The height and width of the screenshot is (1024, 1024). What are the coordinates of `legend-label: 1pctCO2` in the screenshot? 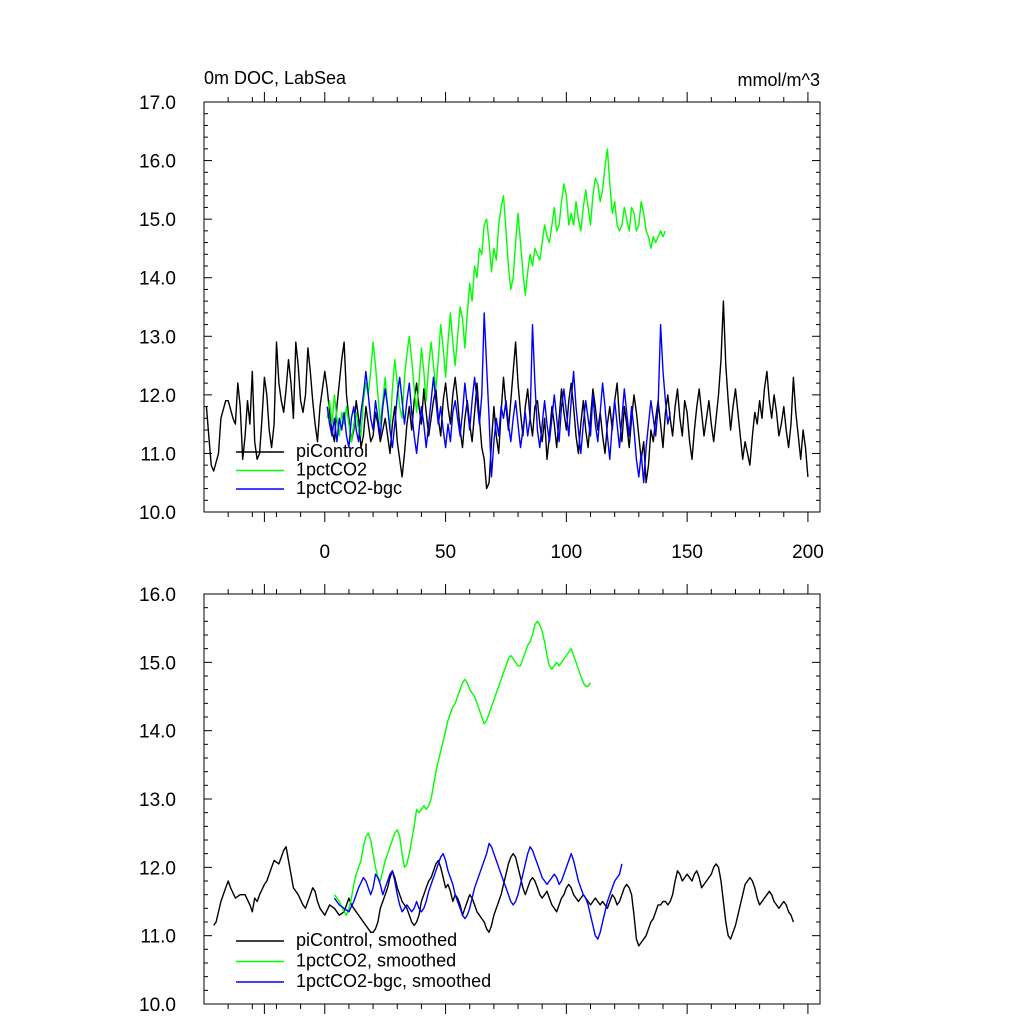 It's located at (331, 470).